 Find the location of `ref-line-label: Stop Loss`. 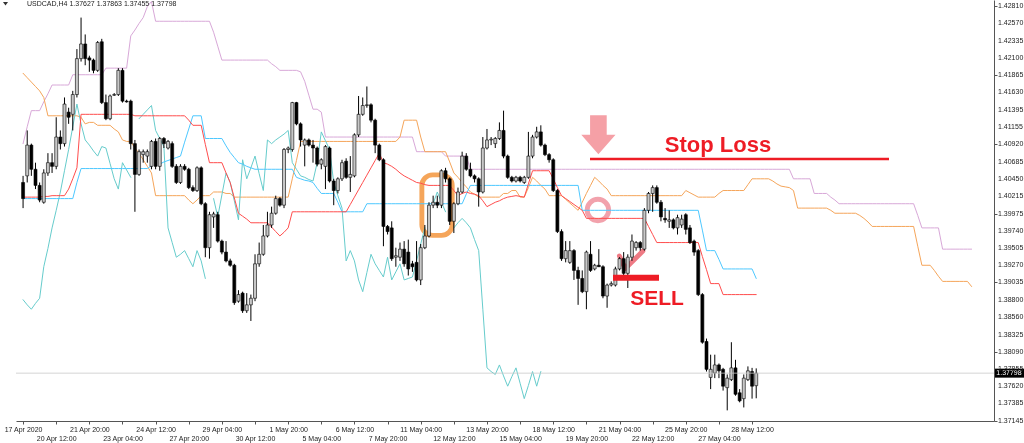

ref-line-label: Stop Loss is located at coordinates (718, 145).